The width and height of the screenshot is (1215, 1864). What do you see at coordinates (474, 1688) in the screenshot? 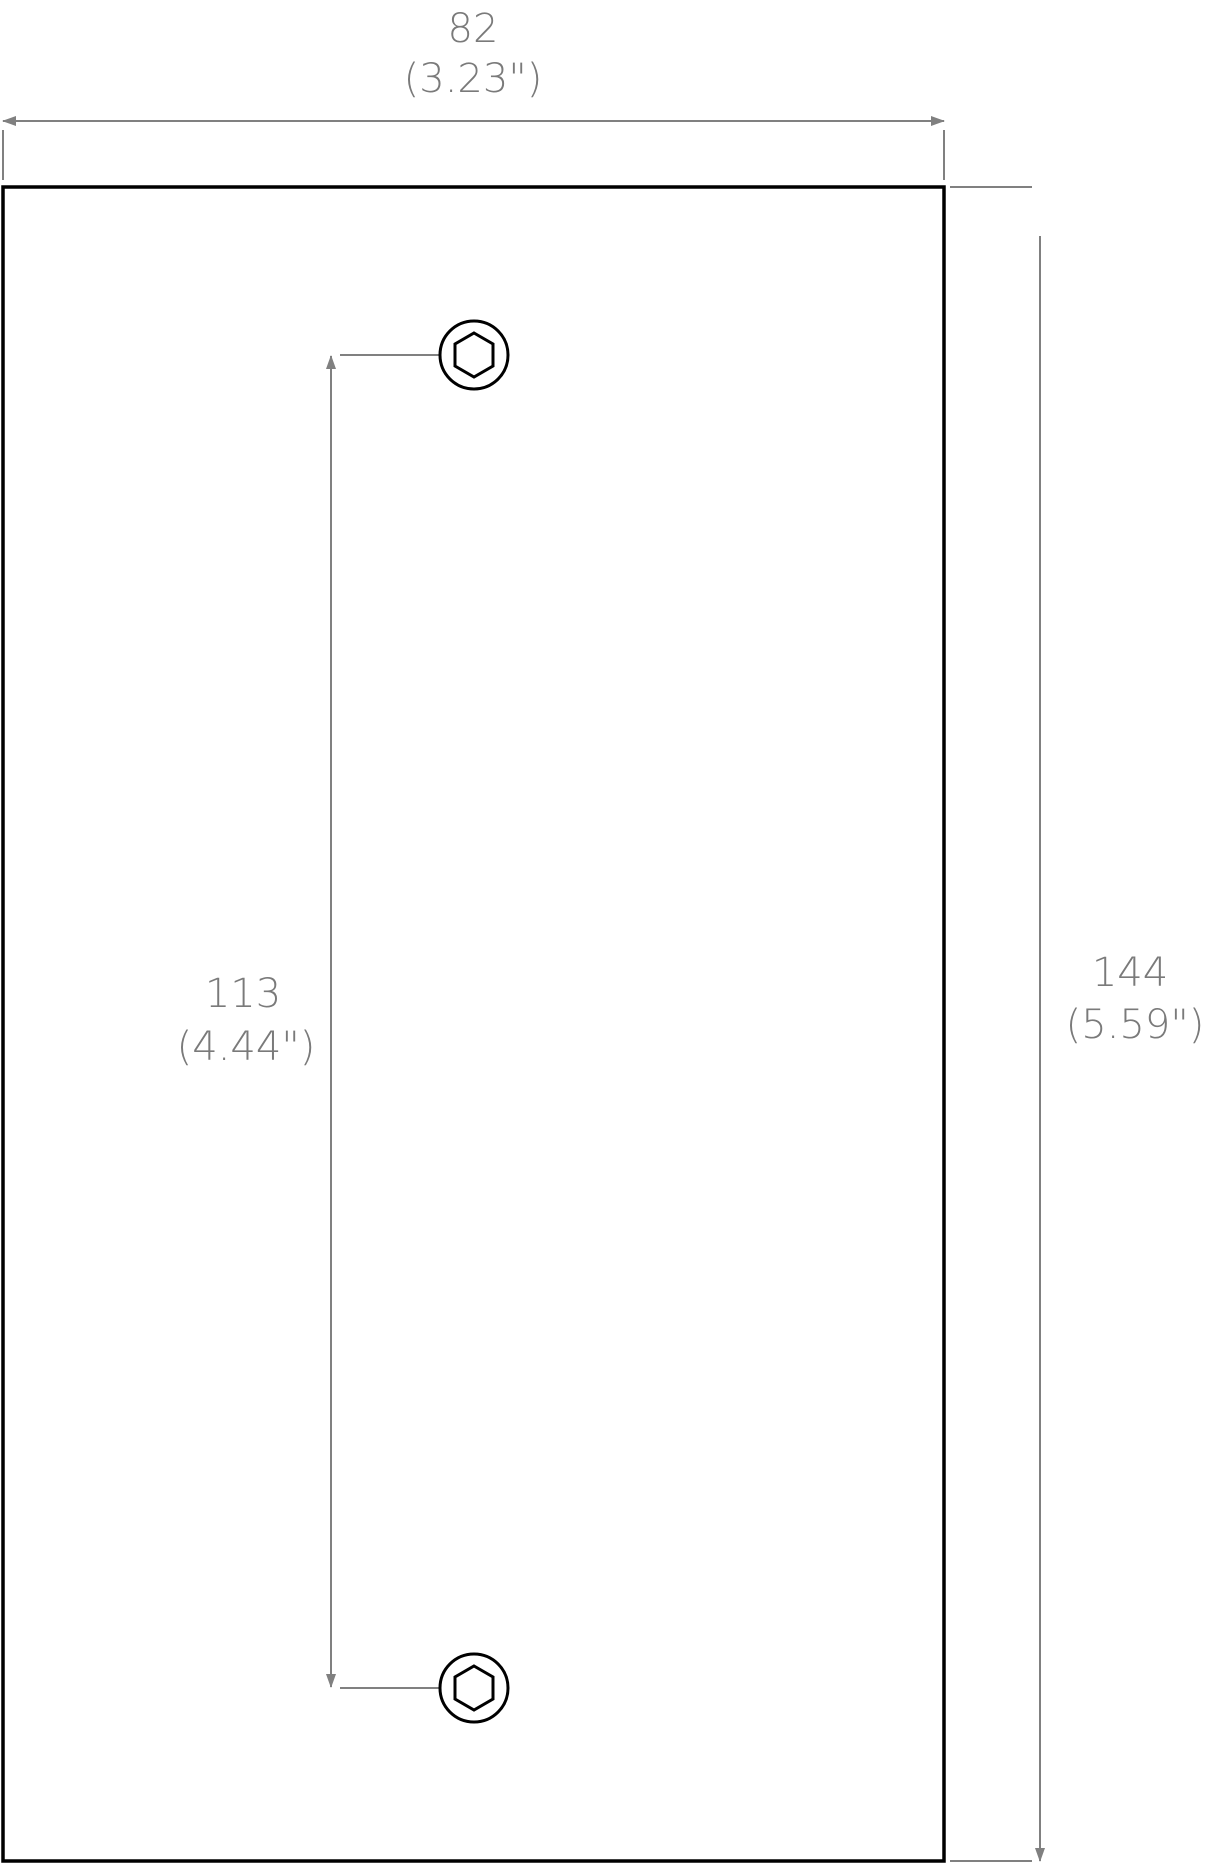
I see `bottom-hex-screw-icon` at bounding box center [474, 1688].